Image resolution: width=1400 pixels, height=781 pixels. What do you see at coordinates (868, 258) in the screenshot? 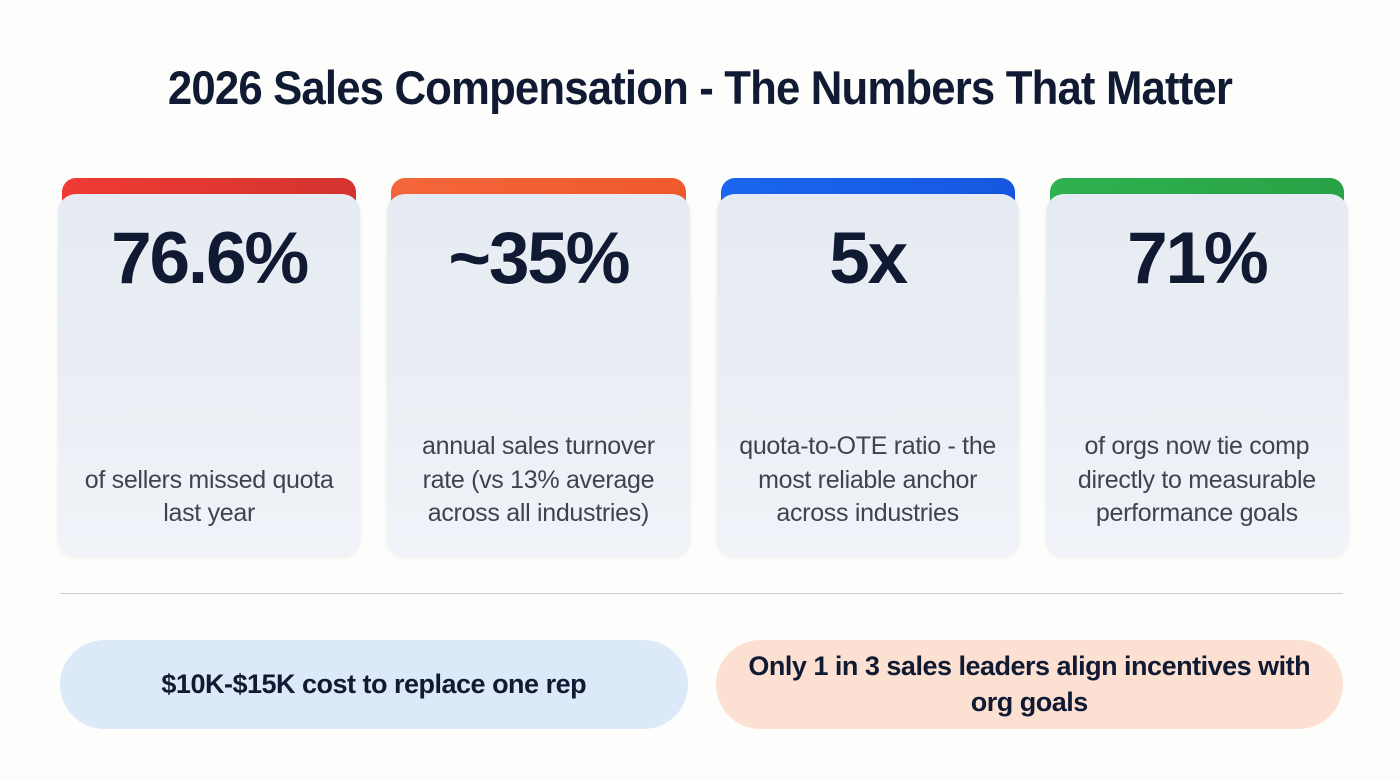
I see `stat-value: 5x` at bounding box center [868, 258].